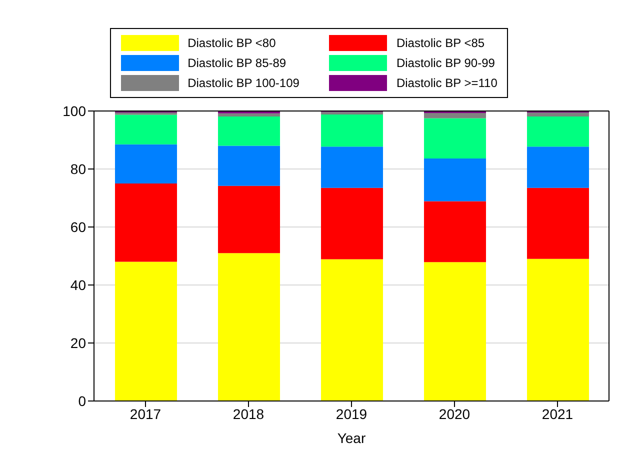  I want to click on legend-label: Diastolic BP <85, so click(440, 43).